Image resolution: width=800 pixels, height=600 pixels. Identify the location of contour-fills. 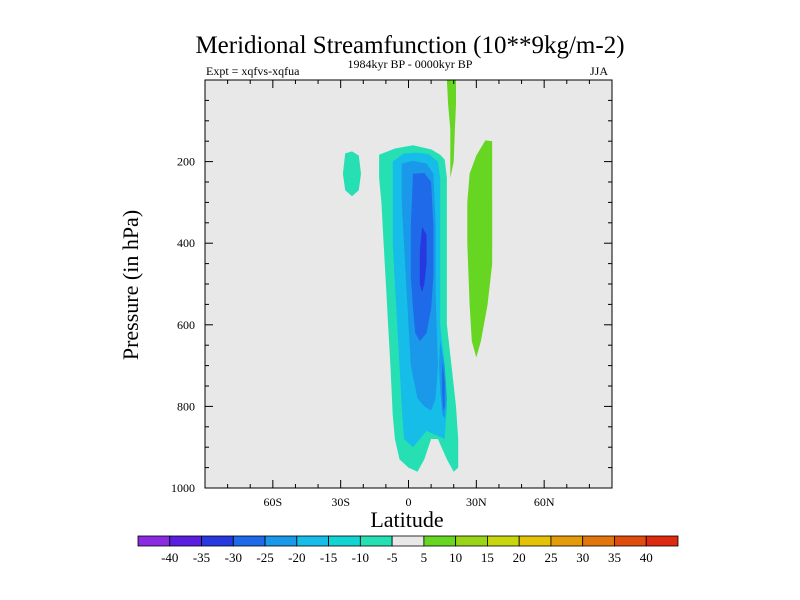
(417, 276).